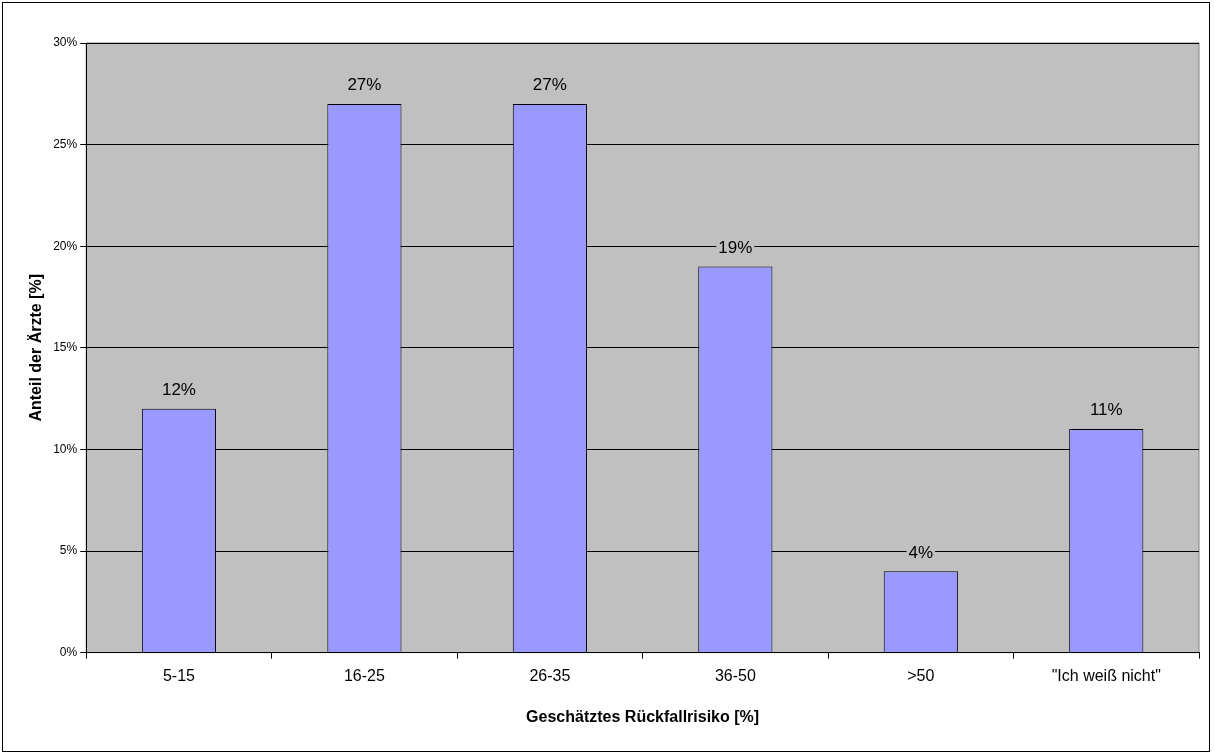 This screenshot has width=1214, height=756. What do you see at coordinates (550, 675) in the screenshot?
I see `x-tick-label: 26-35` at bounding box center [550, 675].